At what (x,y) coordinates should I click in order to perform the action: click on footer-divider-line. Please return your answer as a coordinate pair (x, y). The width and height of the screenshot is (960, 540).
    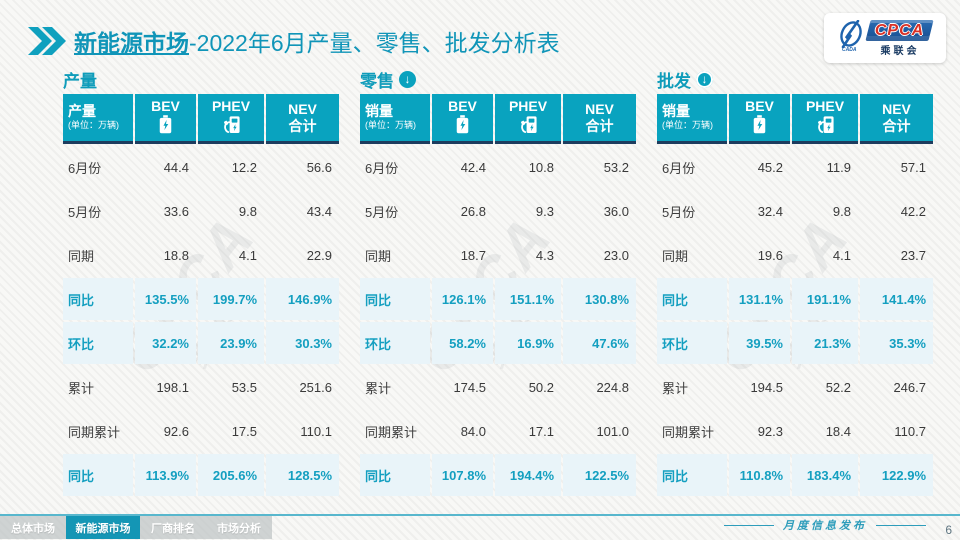
    Looking at the image, I should click on (480, 515).